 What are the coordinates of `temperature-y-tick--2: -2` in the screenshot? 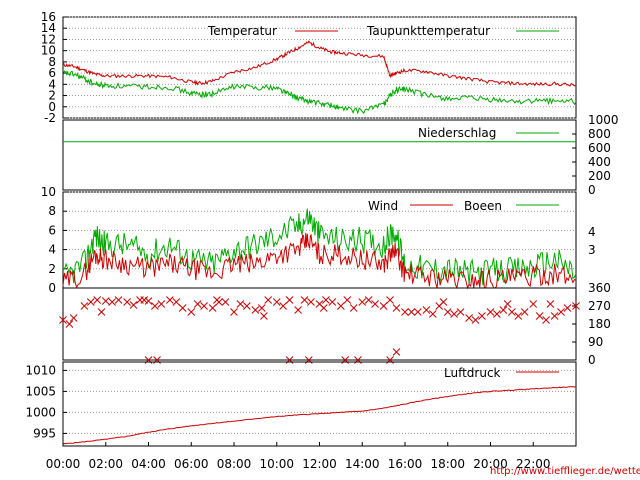 It's located at (50, 118).